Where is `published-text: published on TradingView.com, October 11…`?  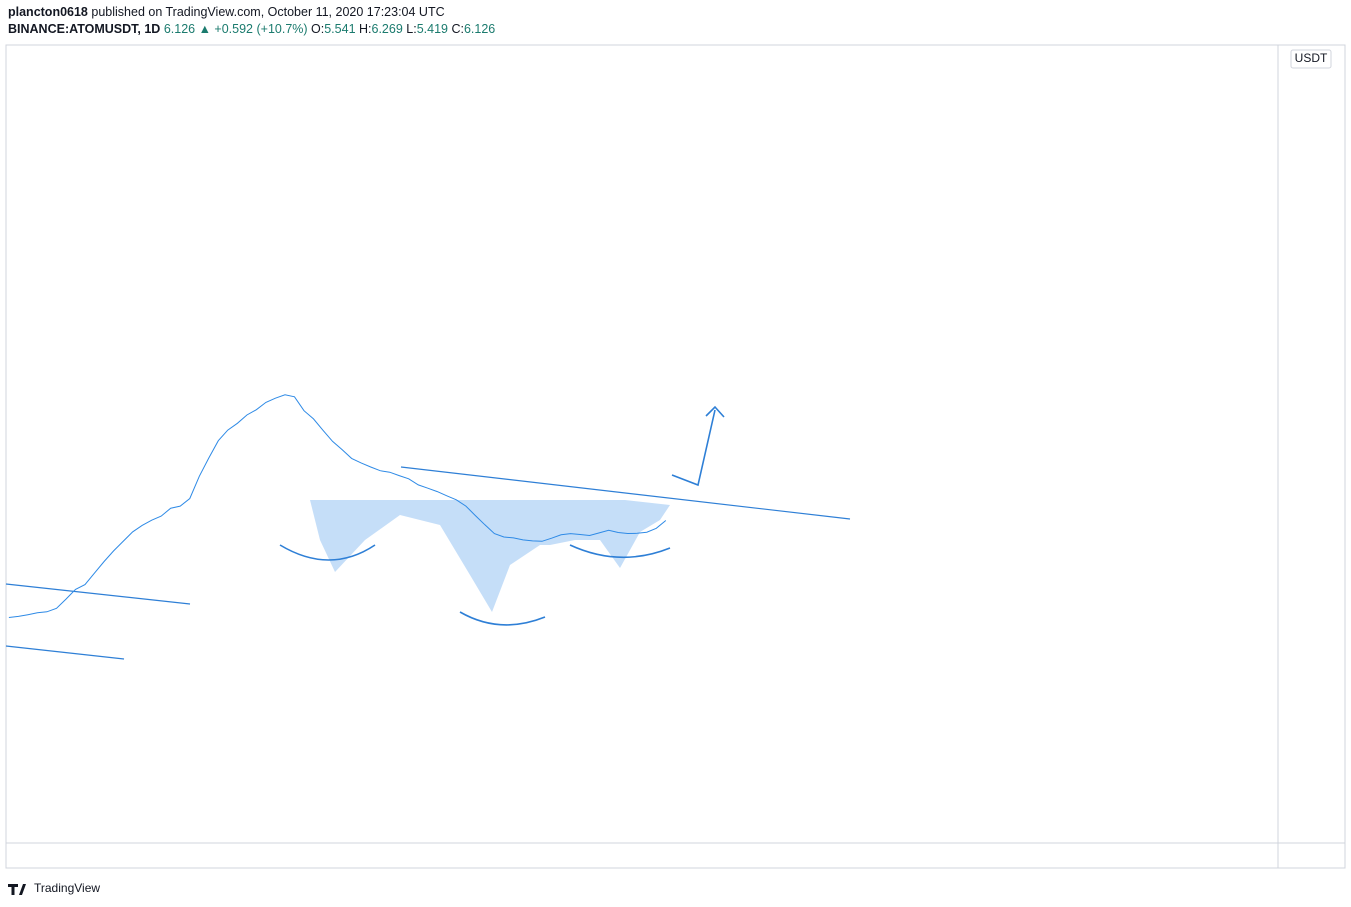 published-text: published on TradingView.com, October 11… is located at coordinates (268, 12).